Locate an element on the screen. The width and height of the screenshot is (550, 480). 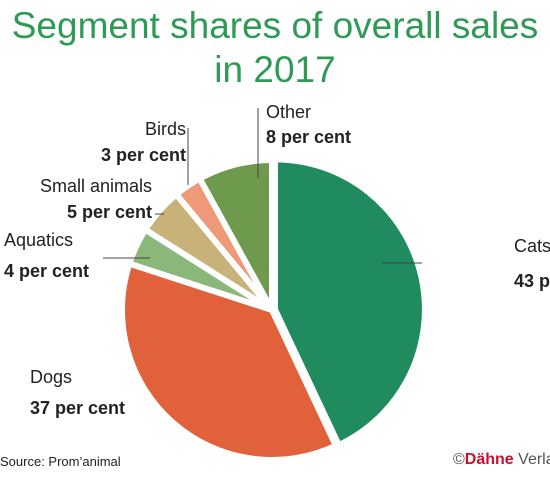
publisher-name-rest: Verlag is located at coordinates (534, 459).